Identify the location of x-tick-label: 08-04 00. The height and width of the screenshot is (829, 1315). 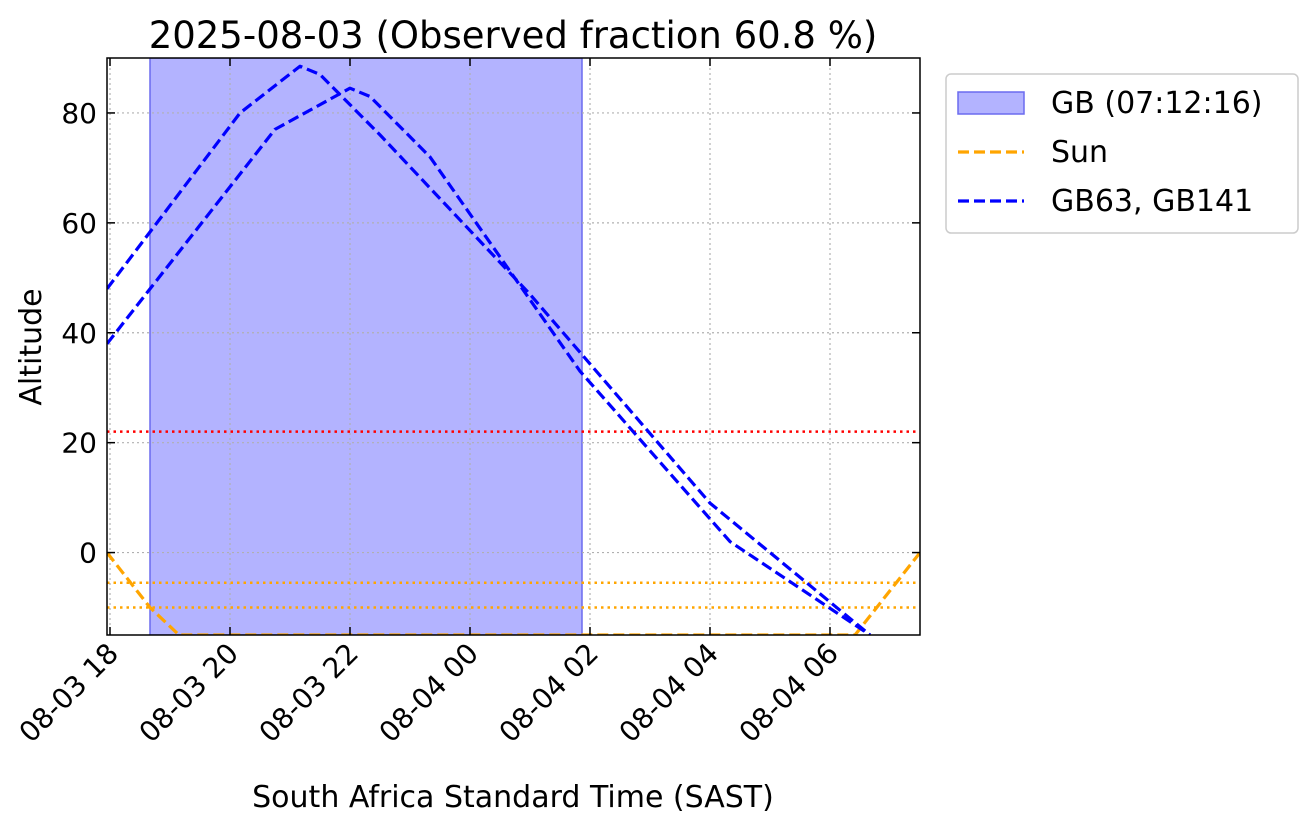
(429, 693).